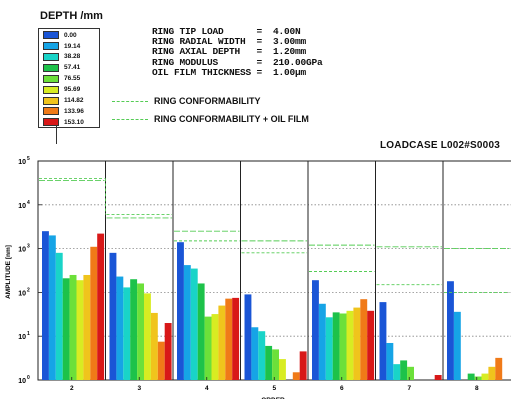 The image size is (511, 399). I want to click on legend-label: 38.28, so click(72, 57).